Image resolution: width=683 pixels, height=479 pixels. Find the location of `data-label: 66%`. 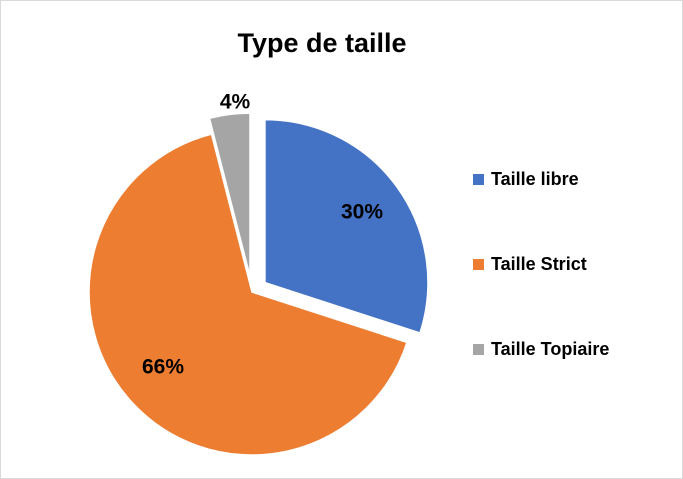

data-label: 66% is located at coordinates (163, 367).